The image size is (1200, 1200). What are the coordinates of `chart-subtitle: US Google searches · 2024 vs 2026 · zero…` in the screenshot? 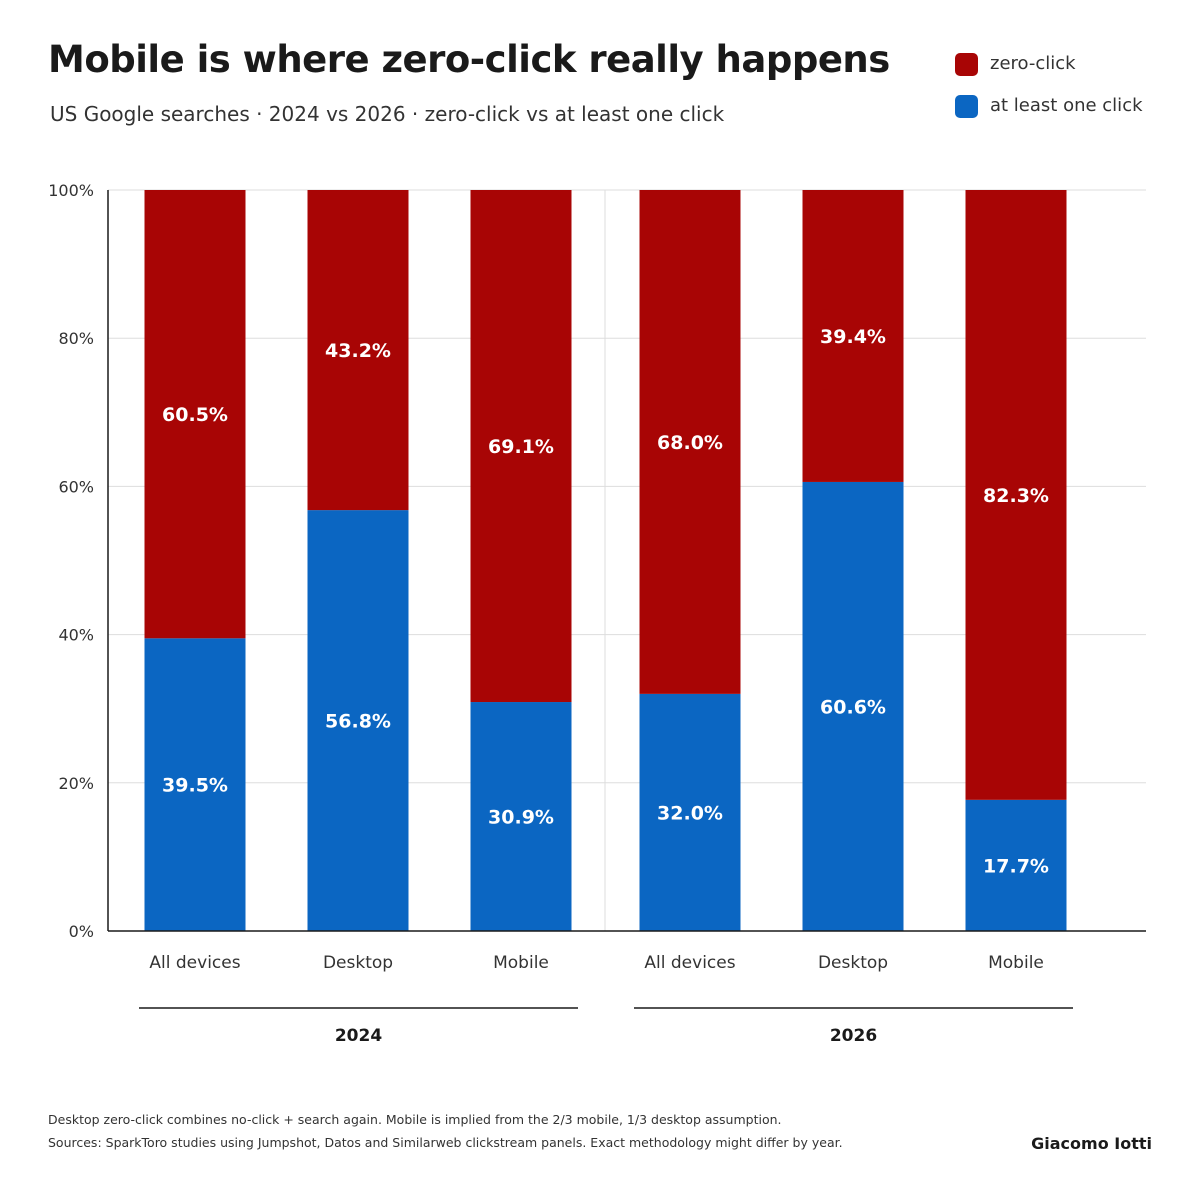 It's located at (387, 114).